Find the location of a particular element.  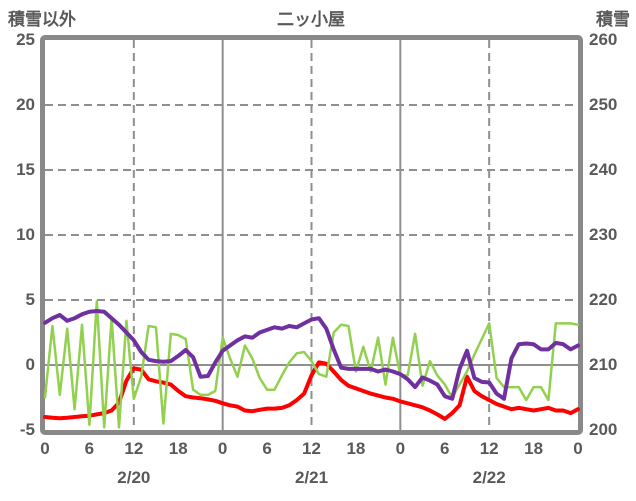

right-axis-tick-label: 250 is located at coordinates (603, 104).